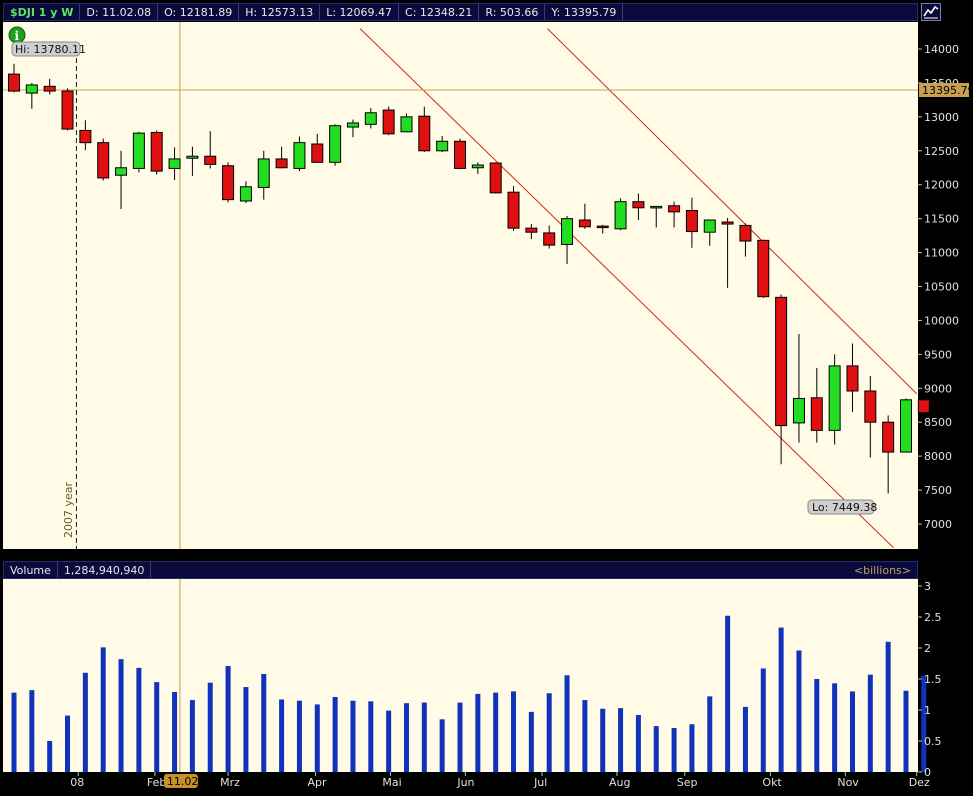 This screenshot has width=973, height=796. Describe the element at coordinates (230, 782) in the screenshot. I see `month-label: Mrz` at that location.